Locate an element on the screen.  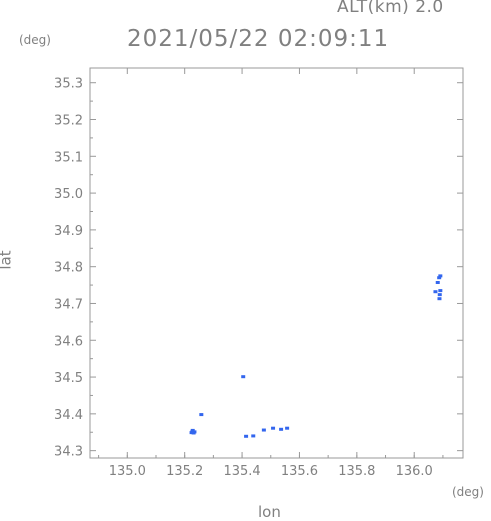
y-tick-label: 35.0 is located at coordinates (68, 194).